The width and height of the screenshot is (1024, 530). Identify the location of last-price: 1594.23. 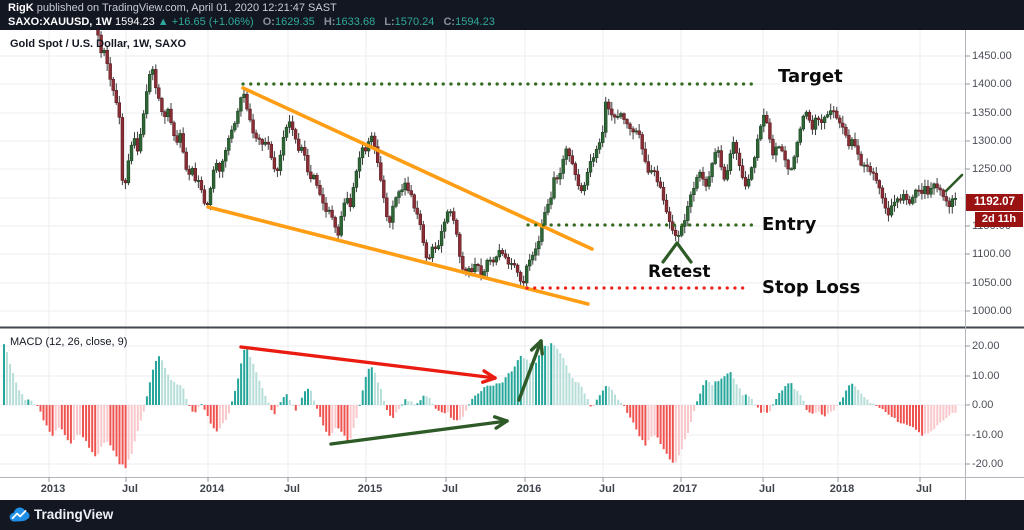
(134, 22).